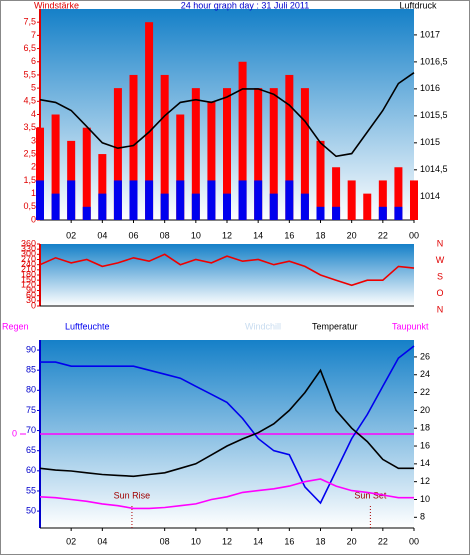 The height and width of the screenshot is (555, 470). I want to click on y-tick-label: 80, so click(31, 390).